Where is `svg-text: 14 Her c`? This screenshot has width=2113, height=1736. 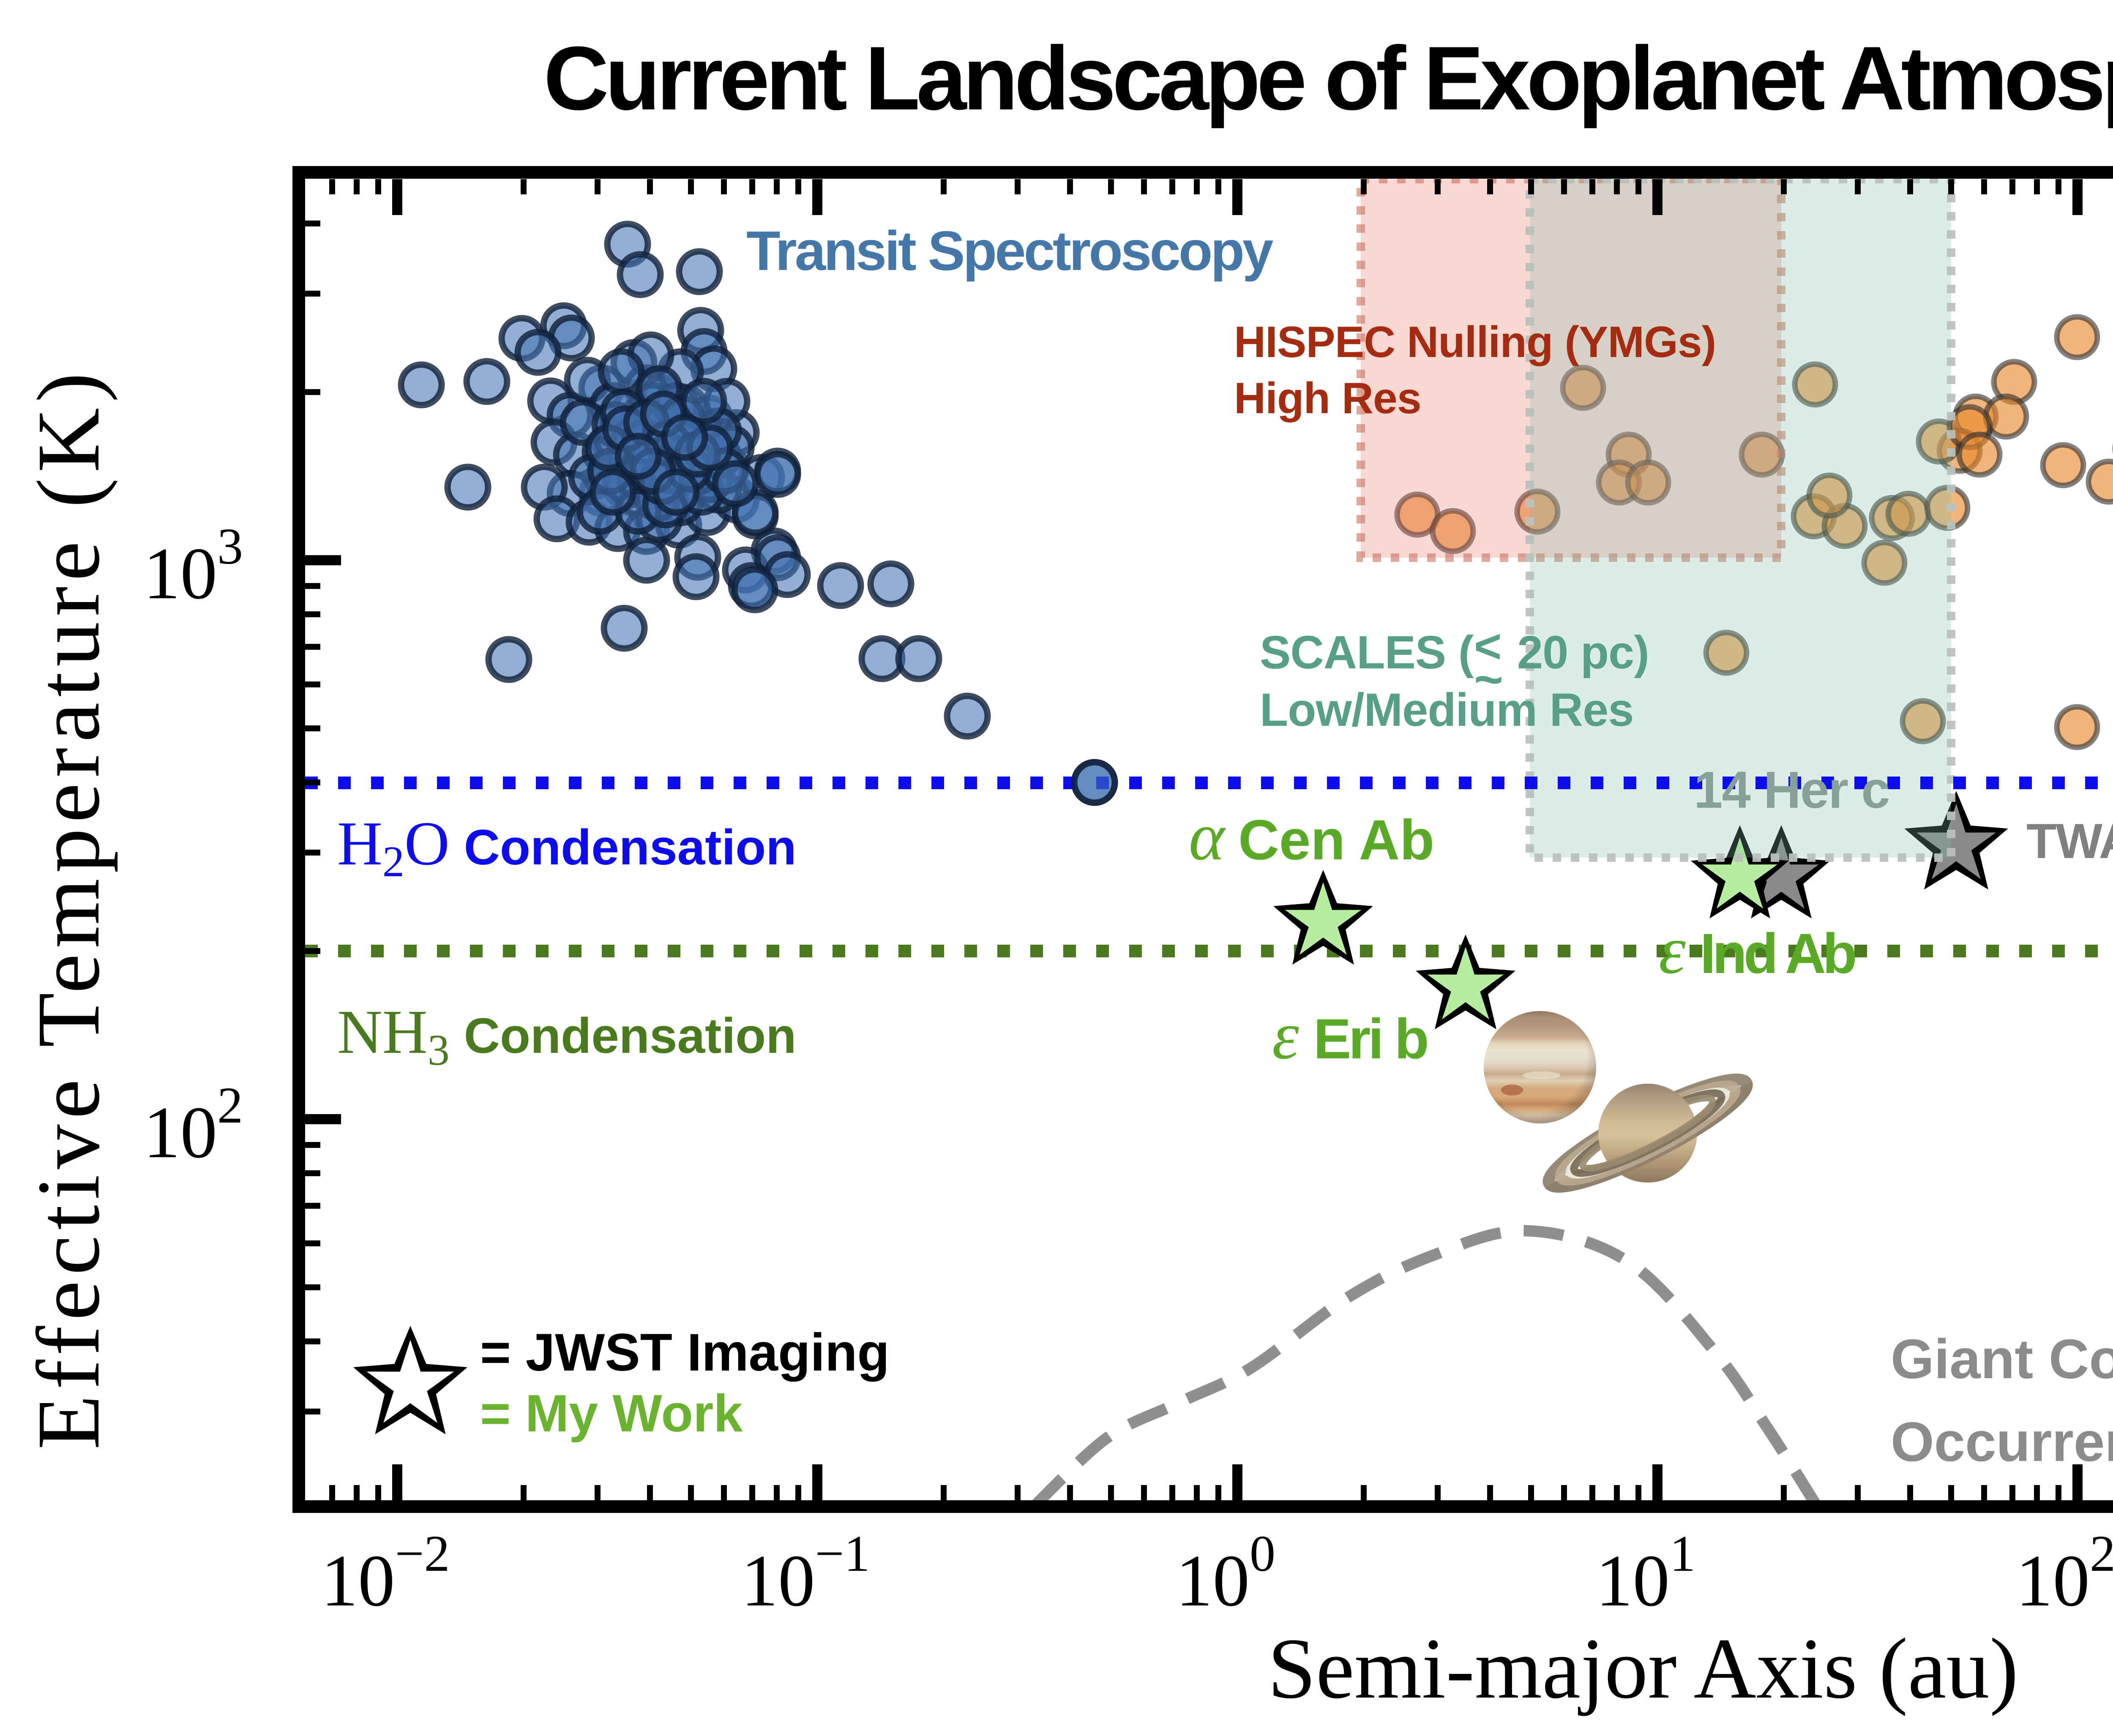
svg-text: 14 Her c is located at coordinates (1791, 790).